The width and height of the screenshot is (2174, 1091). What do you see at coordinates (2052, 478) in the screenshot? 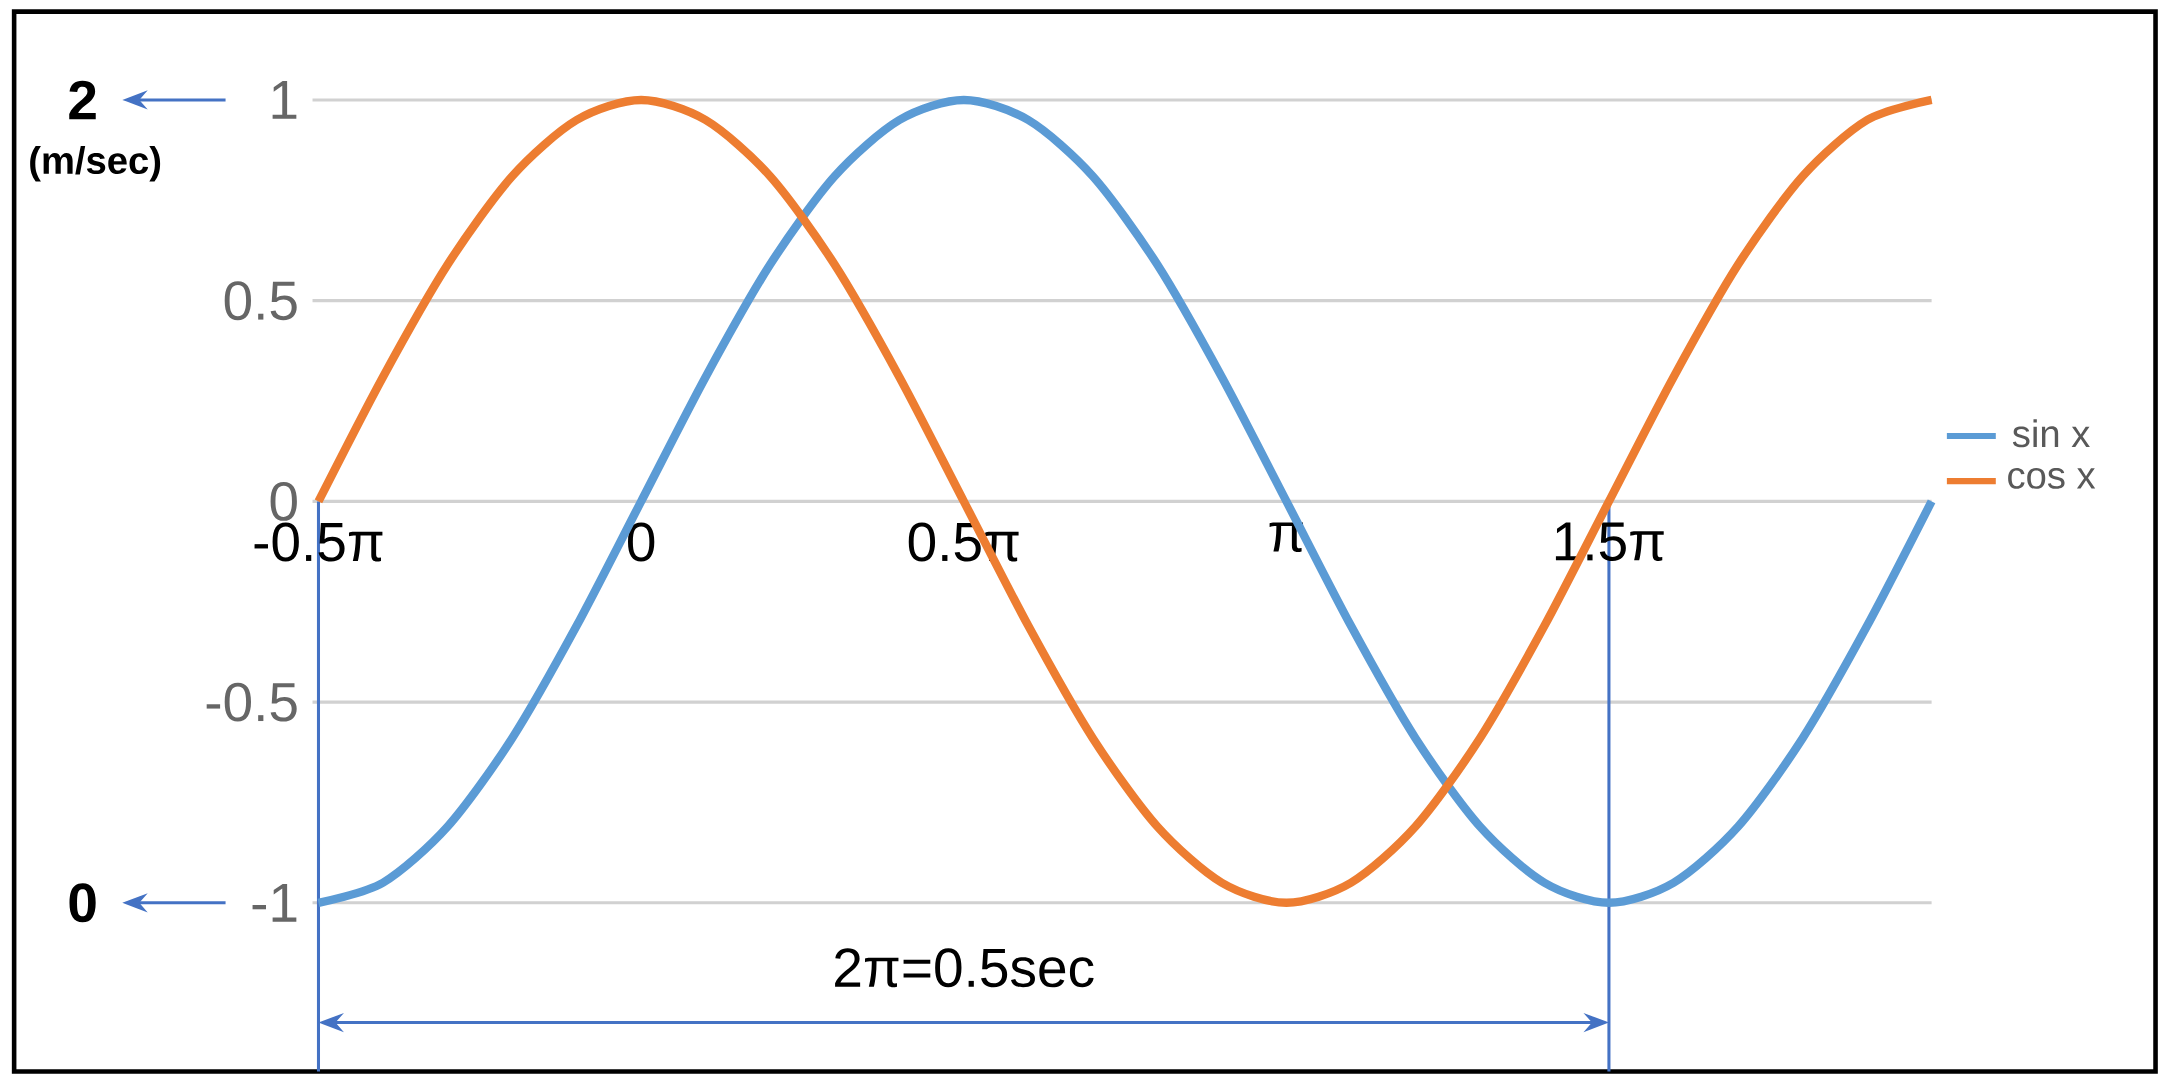
I see `legend-label: cos x` at bounding box center [2052, 478].